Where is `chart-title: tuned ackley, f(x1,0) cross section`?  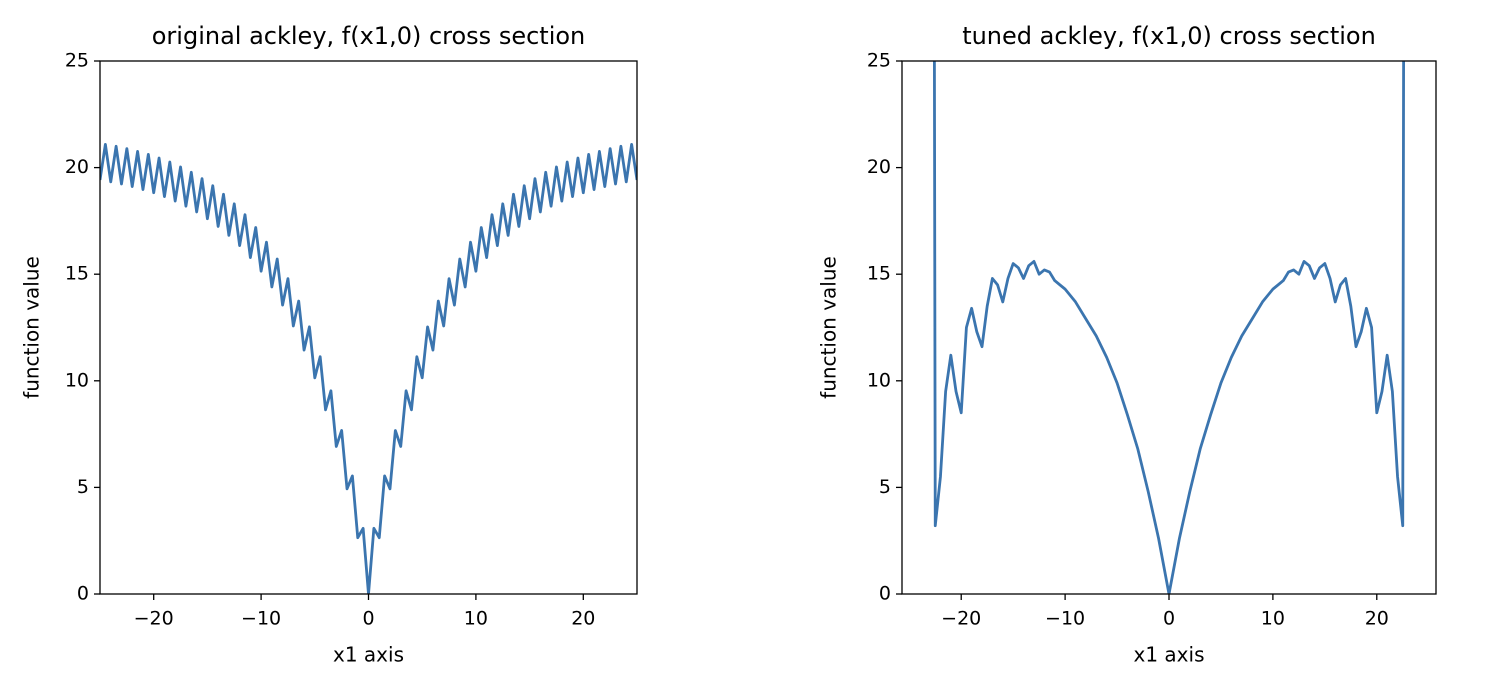
chart-title: tuned ackley, f(x1,0) cross section is located at coordinates (1169, 36).